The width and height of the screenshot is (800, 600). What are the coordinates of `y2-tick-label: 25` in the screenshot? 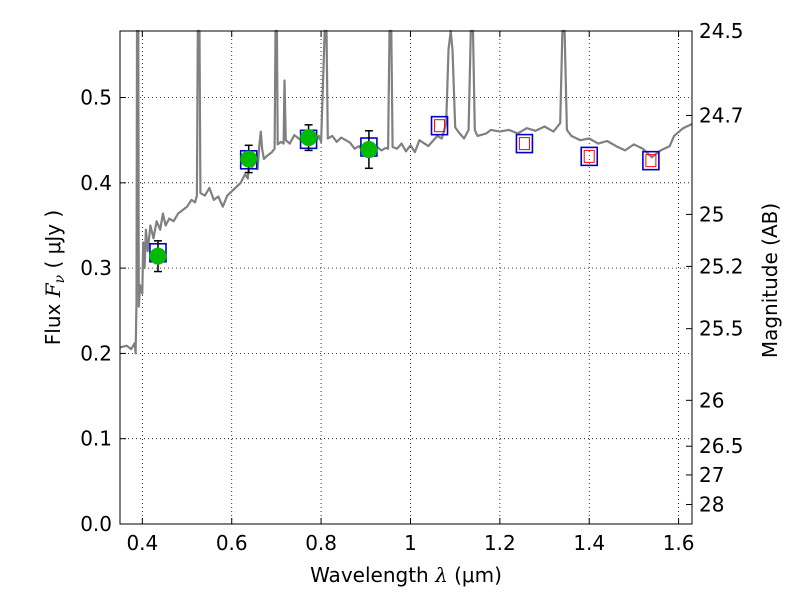 It's located at (711, 214).